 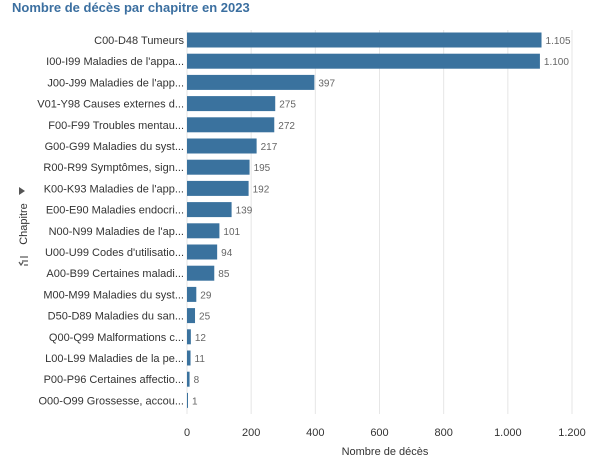 What do you see at coordinates (200, 359) in the screenshot?
I see `data-label: 11` at bounding box center [200, 359].